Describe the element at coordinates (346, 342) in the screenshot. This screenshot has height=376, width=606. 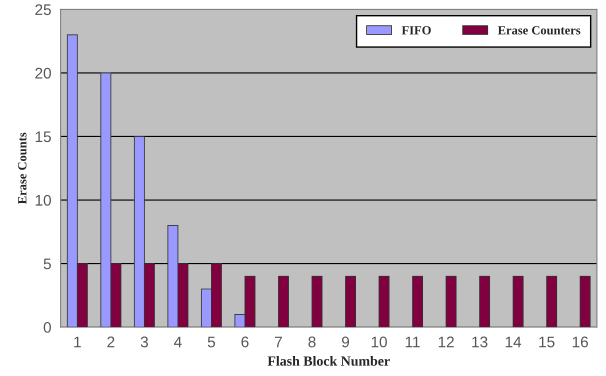
I see `x-tick-label: 9` at that location.